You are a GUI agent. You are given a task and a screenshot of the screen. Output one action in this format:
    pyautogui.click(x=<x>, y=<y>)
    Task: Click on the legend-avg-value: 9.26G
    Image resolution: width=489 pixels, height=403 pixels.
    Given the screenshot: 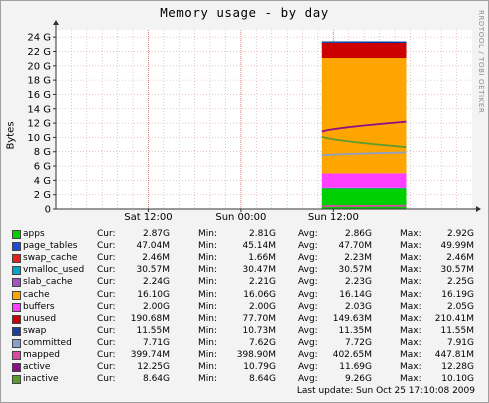 What is the action you would take?
    pyautogui.click(x=358, y=379)
    